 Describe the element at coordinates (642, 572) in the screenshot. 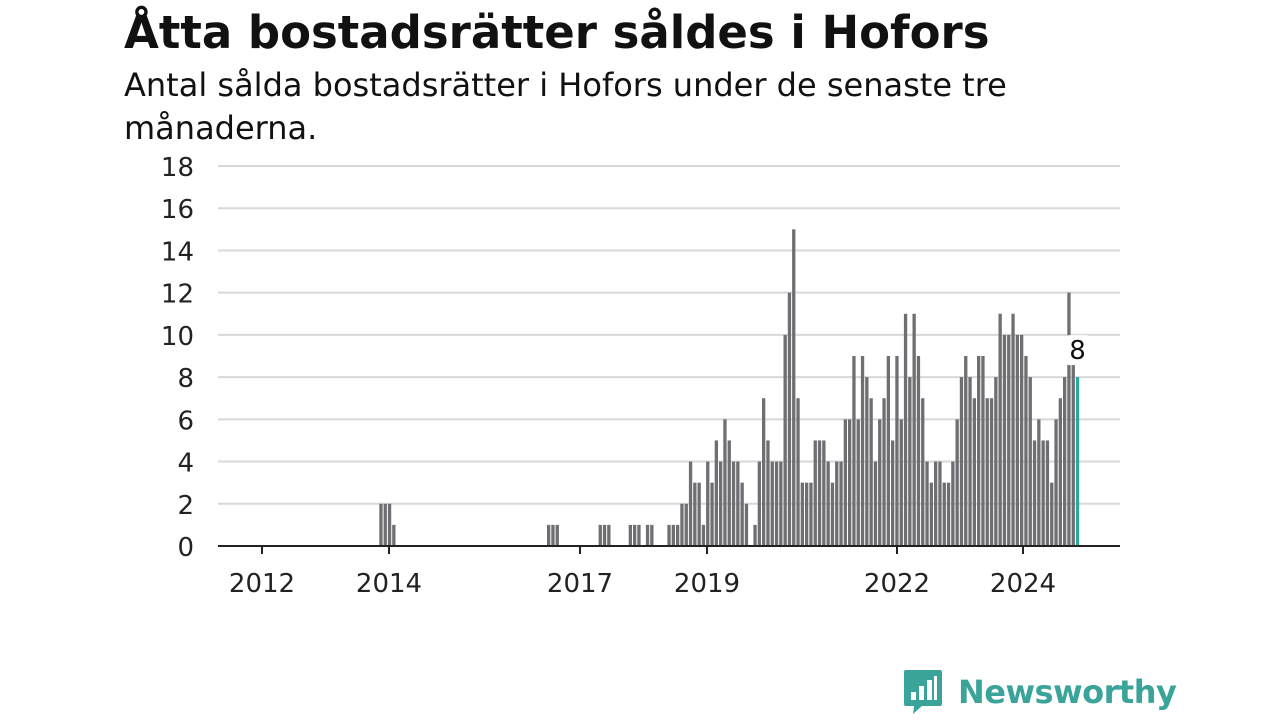

I see `x-axis-ticks: 2012 2014 2017 2019 2022 2024` at that location.